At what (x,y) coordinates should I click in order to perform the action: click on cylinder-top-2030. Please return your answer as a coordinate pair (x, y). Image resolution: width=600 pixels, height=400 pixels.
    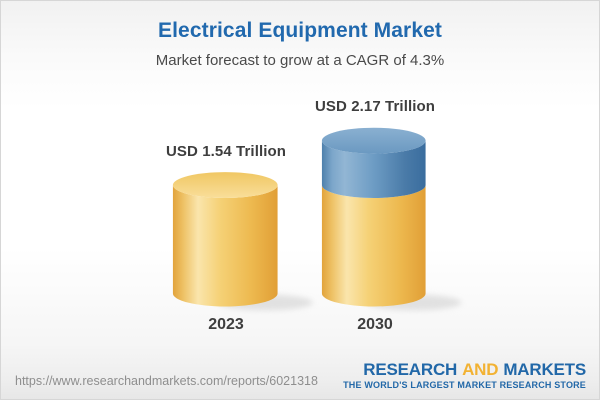
    Looking at the image, I should click on (373, 140).